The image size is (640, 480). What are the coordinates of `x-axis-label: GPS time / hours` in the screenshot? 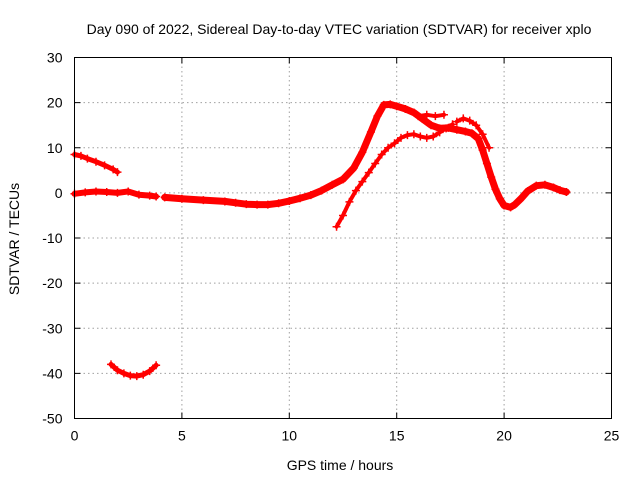 It's located at (340, 465).